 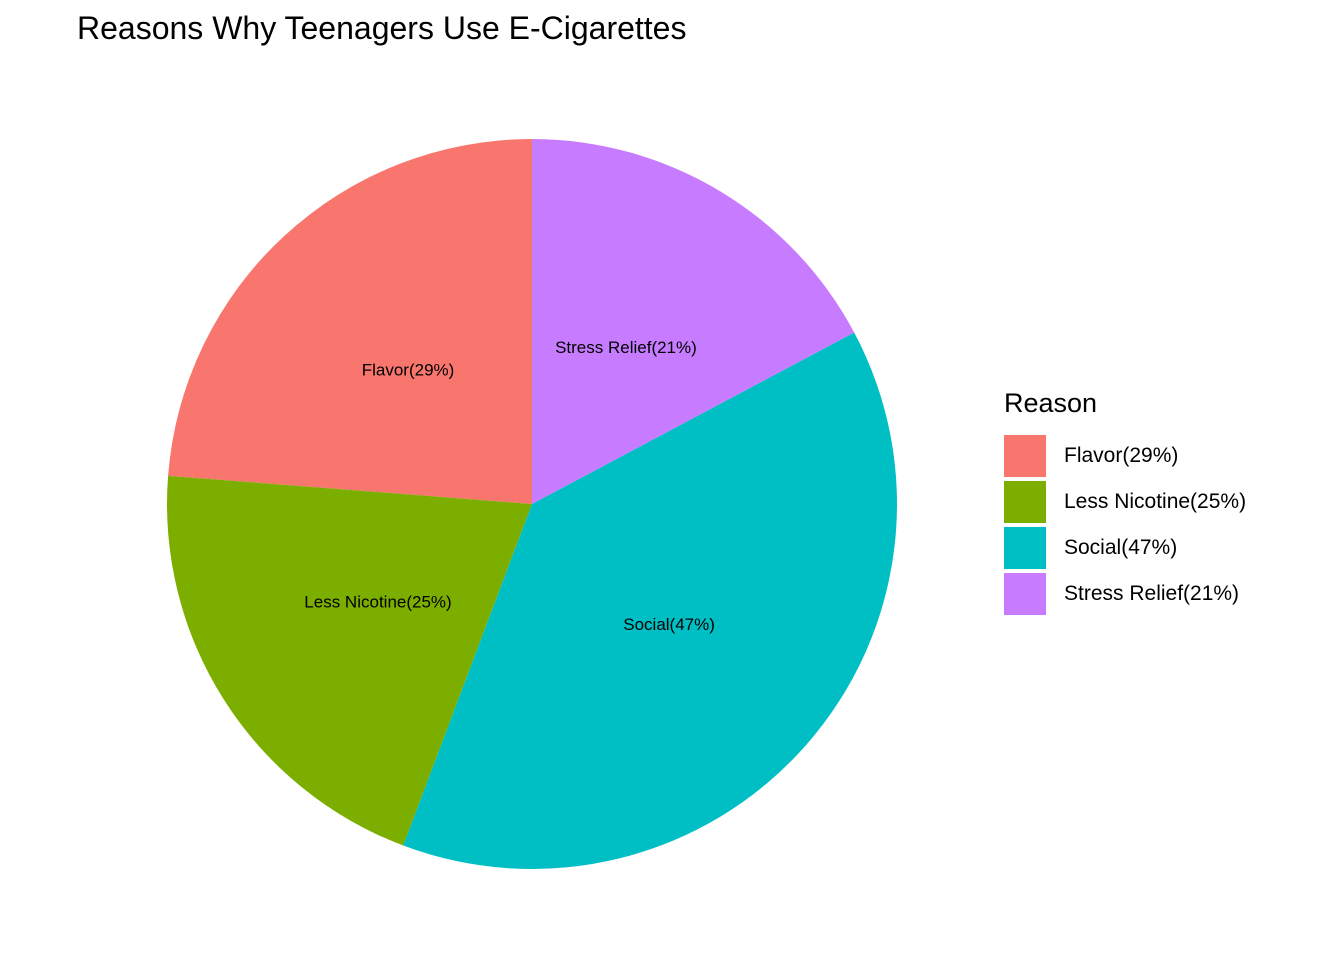 What do you see at coordinates (1121, 455) in the screenshot?
I see `legend-label-1: Flavor(29%)` at bounding box center [1121, 455].